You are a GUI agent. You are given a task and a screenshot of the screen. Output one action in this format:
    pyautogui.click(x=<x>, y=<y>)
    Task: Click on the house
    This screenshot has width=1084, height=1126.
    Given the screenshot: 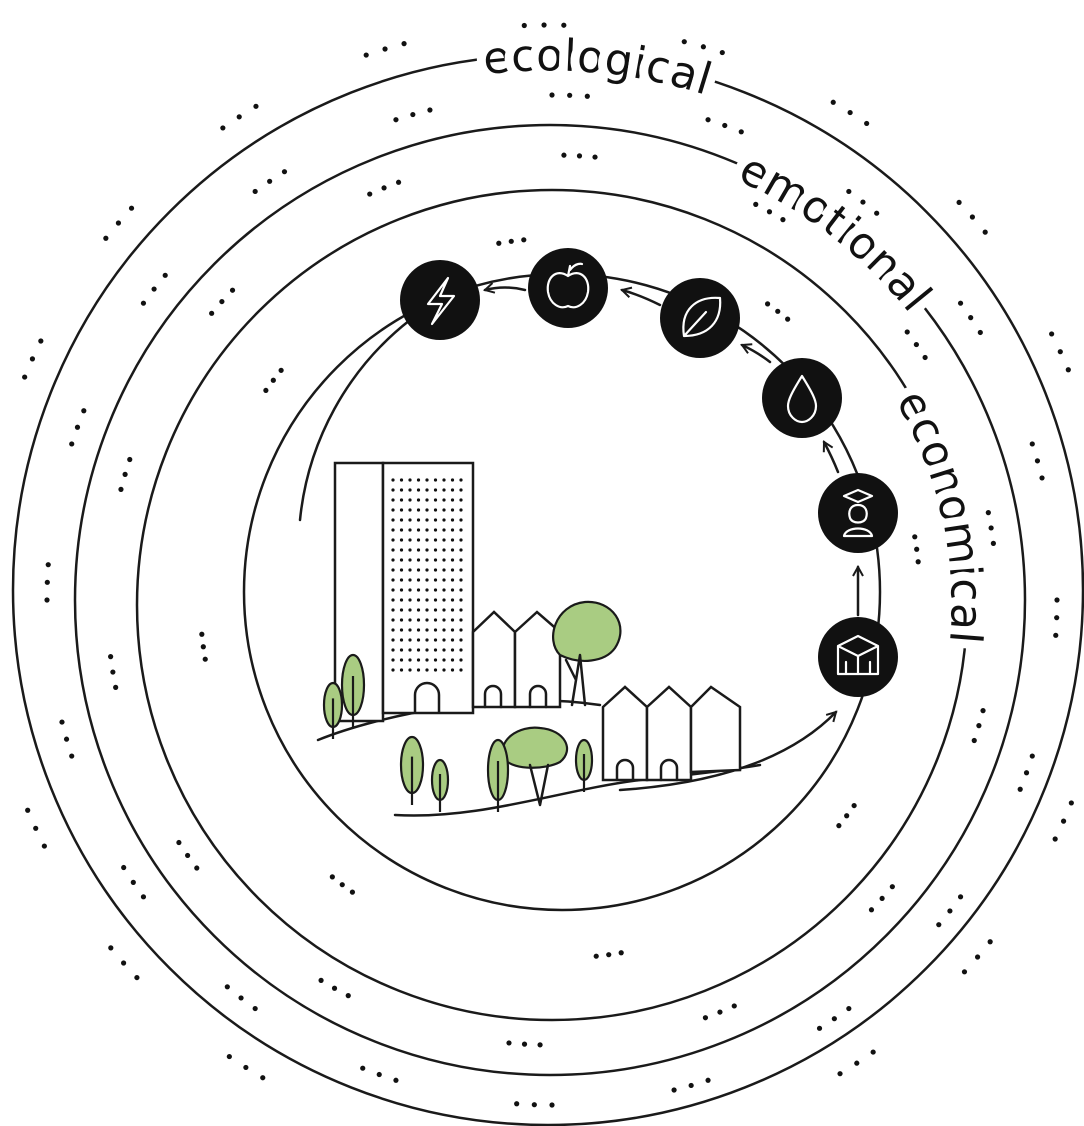 What is the action you would take?
    pyautogui.click(x=494, y=659)
    